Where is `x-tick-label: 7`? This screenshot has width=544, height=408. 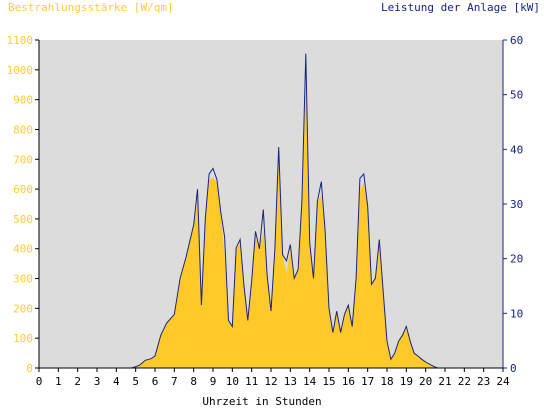
x-tick-label: 7 is located at coordinates (174, 381).